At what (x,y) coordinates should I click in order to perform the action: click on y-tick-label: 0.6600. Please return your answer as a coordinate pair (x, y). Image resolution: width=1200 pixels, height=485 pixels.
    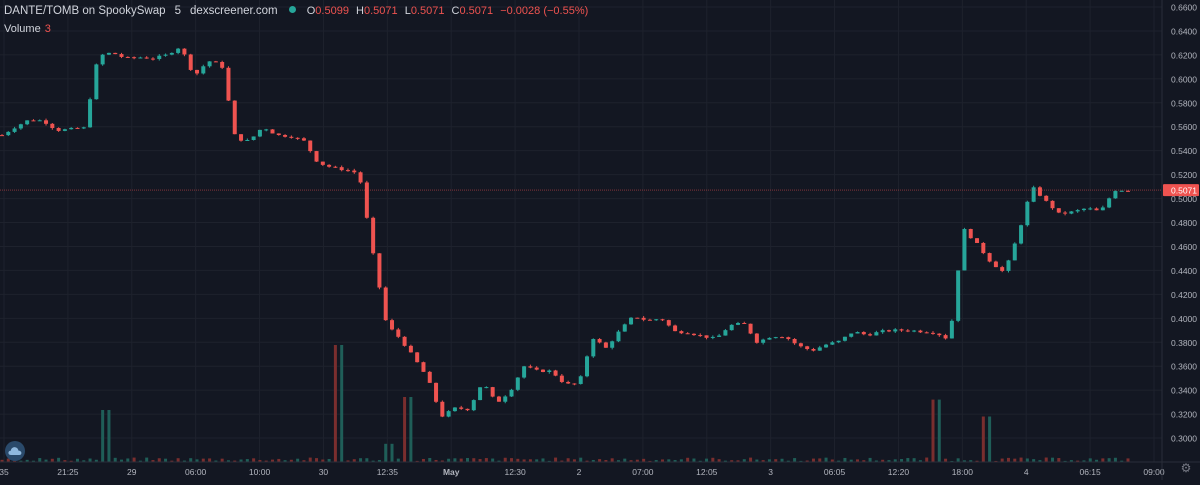
    Looking at the image, I should click on (1184, 8).